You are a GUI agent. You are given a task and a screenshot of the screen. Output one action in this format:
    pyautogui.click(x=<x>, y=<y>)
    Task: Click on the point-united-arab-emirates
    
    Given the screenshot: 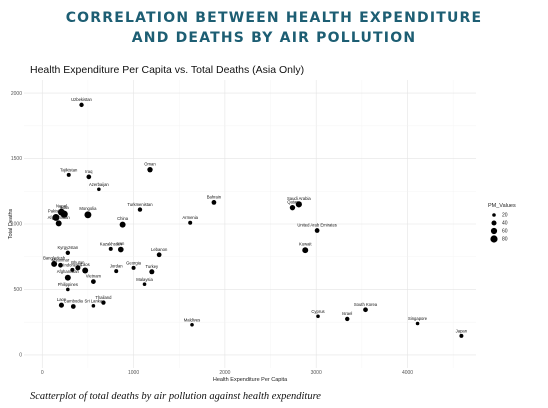 What is the action you would take?
    pyautogui.click(x=317, y=230)
    